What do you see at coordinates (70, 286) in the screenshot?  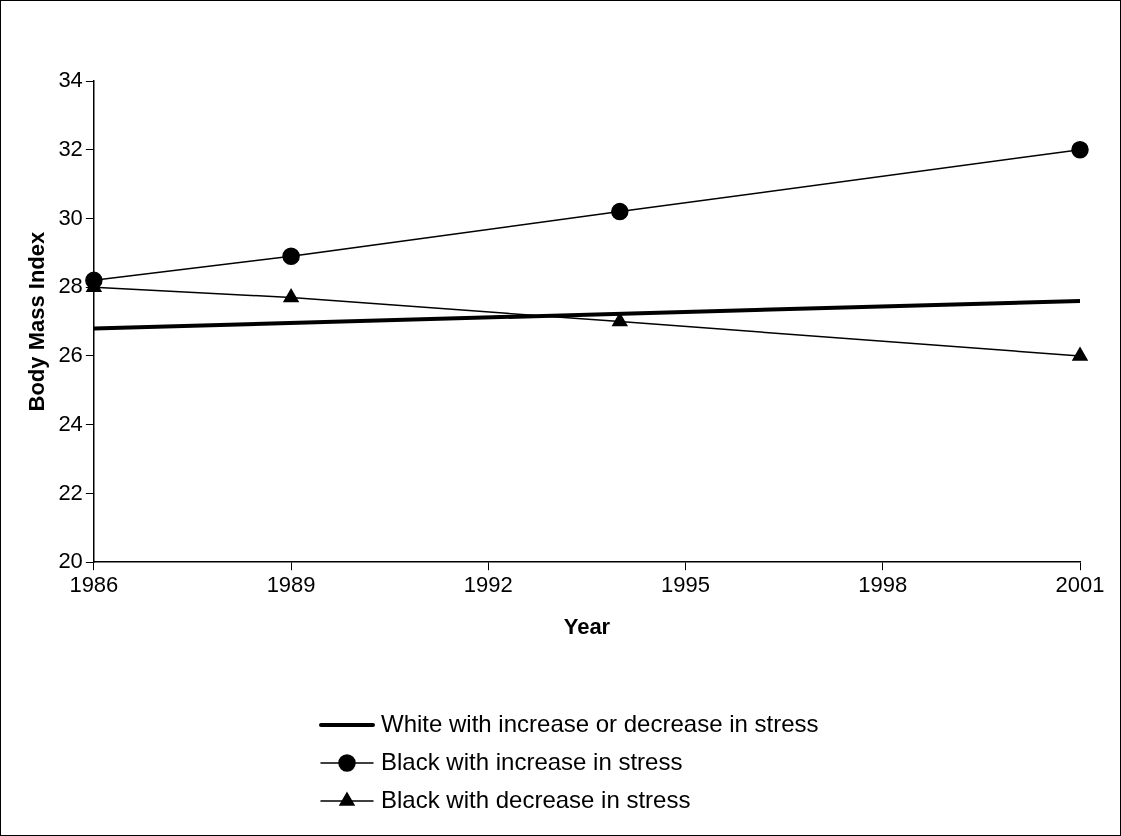 I see `y-tick-label: 28` at bounding box center [70, 286].